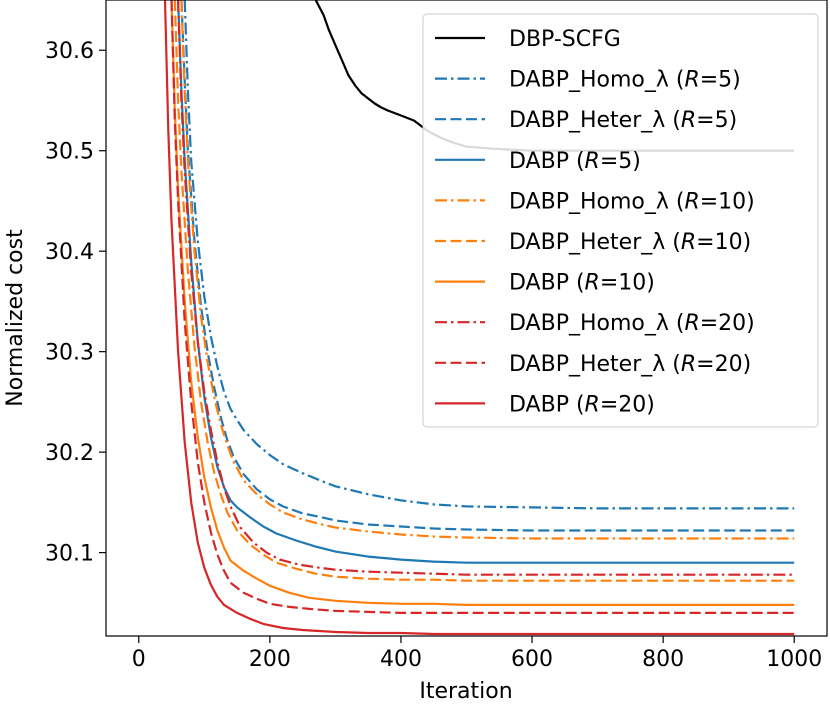  I want to click on x-tick-label: 400, so click(401, 659).